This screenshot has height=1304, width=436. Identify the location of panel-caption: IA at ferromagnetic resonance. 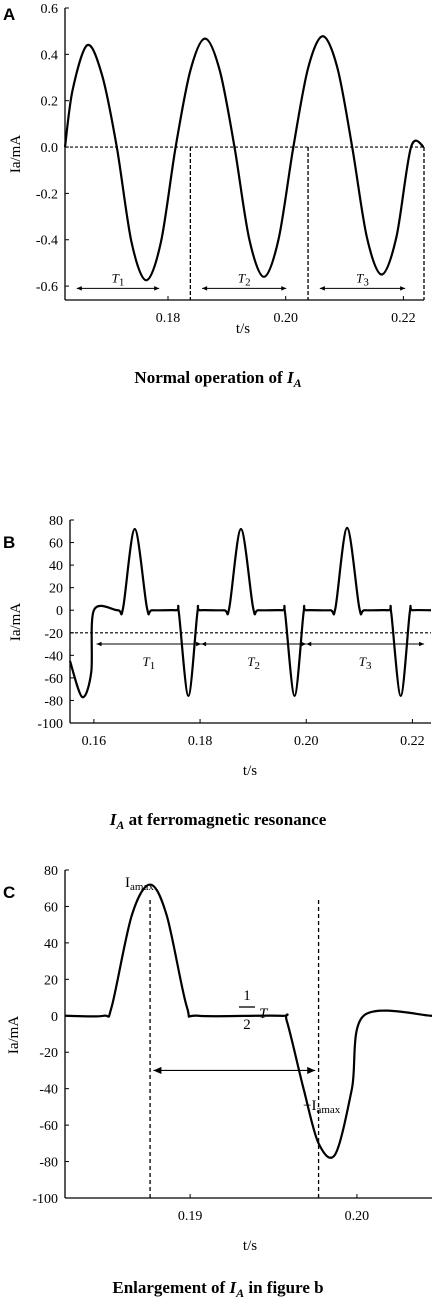
(218, 821).